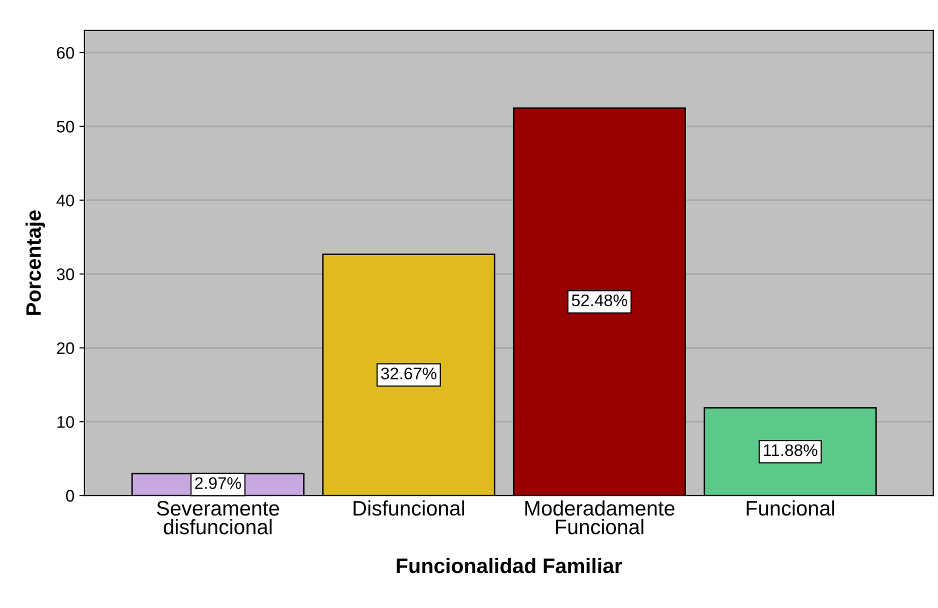  What do you see at coordinates (408, 374) in the screenshot?
I see `data-label: 32.67%` at bounding box center [408, 374].